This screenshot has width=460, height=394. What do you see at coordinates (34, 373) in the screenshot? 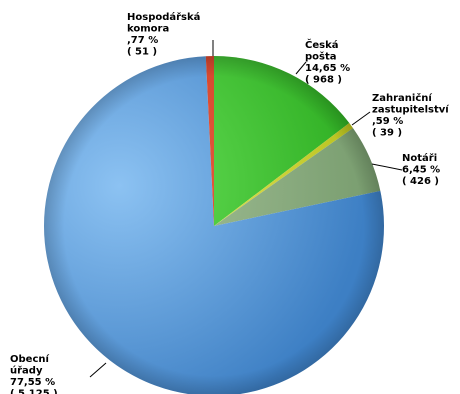
I see `slice-label-4: Obecní úřady 77,55 %( 5.125 )` at bounding box center [34, 373].